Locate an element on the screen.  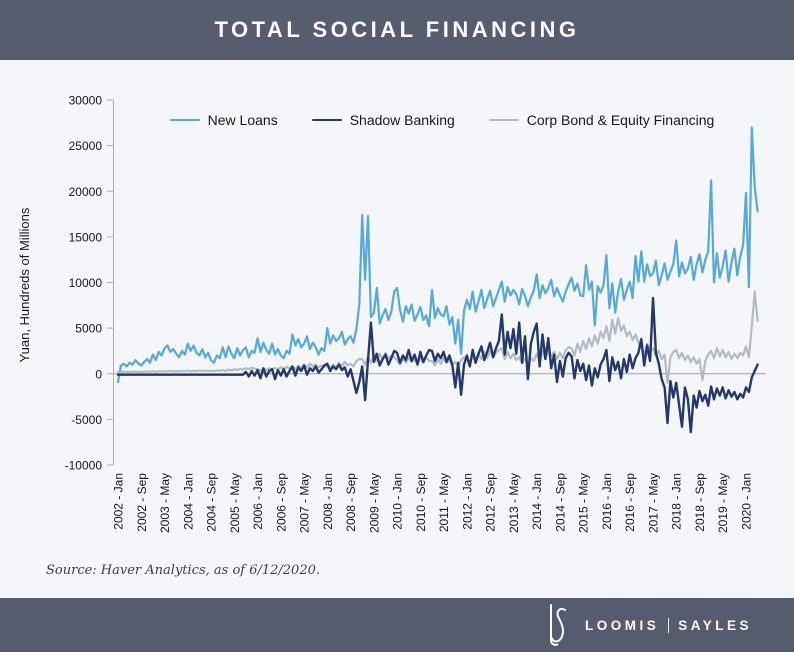
y-tick-label: -5000 is located at coordinates (86, 420).